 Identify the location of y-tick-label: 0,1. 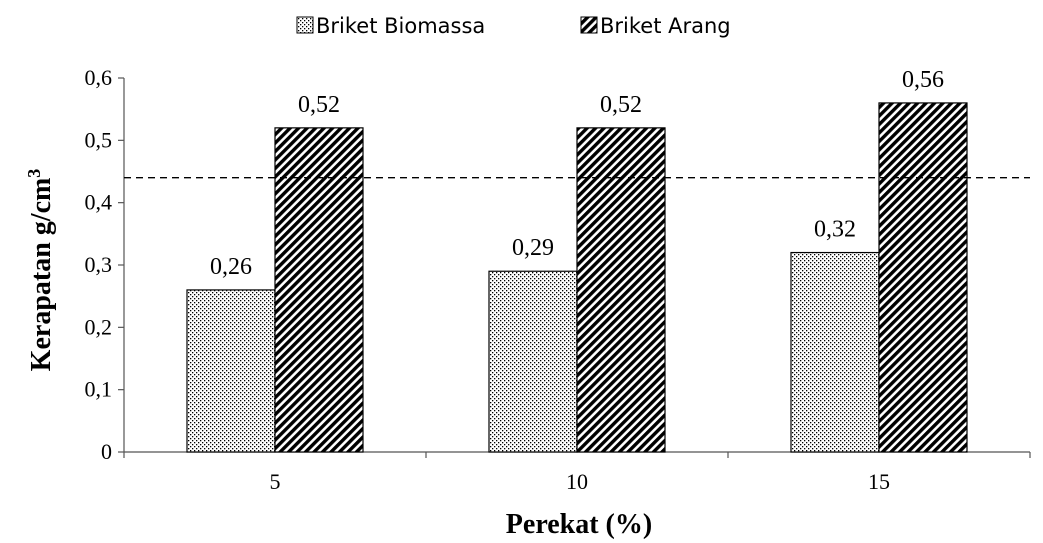
(99, 389).